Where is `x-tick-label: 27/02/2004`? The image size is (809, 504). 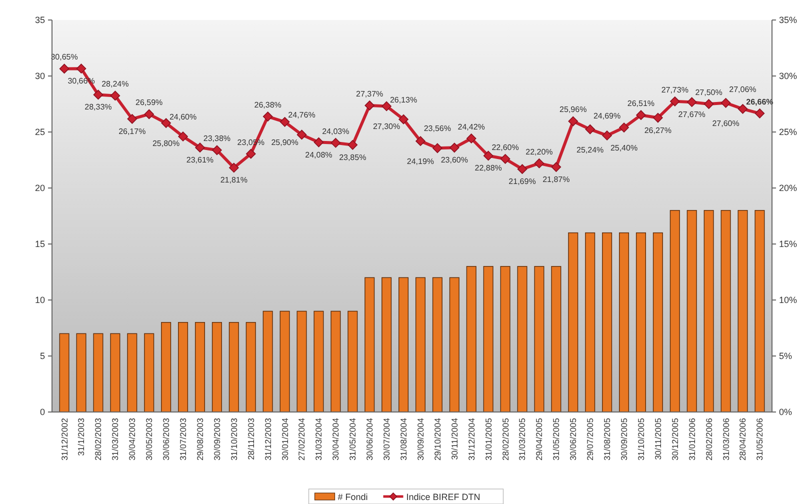 x-tick-label: 27/02/2004 is located at coordinates (301, 439).